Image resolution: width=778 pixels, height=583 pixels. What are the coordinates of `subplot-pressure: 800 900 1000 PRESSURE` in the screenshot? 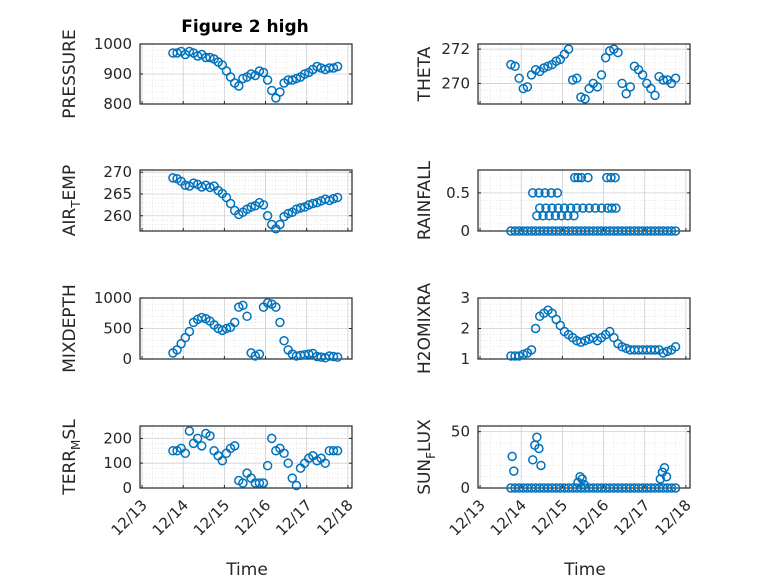 It's located at (206, 74).